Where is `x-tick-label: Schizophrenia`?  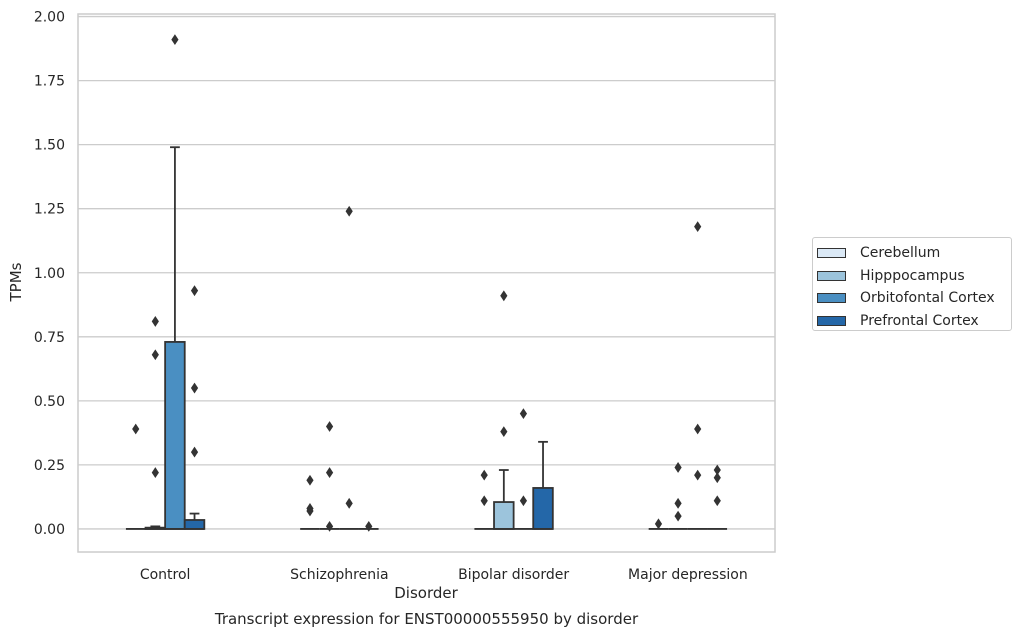
x-tick-label: Schizophrenia is located at coordinates (339, 575).